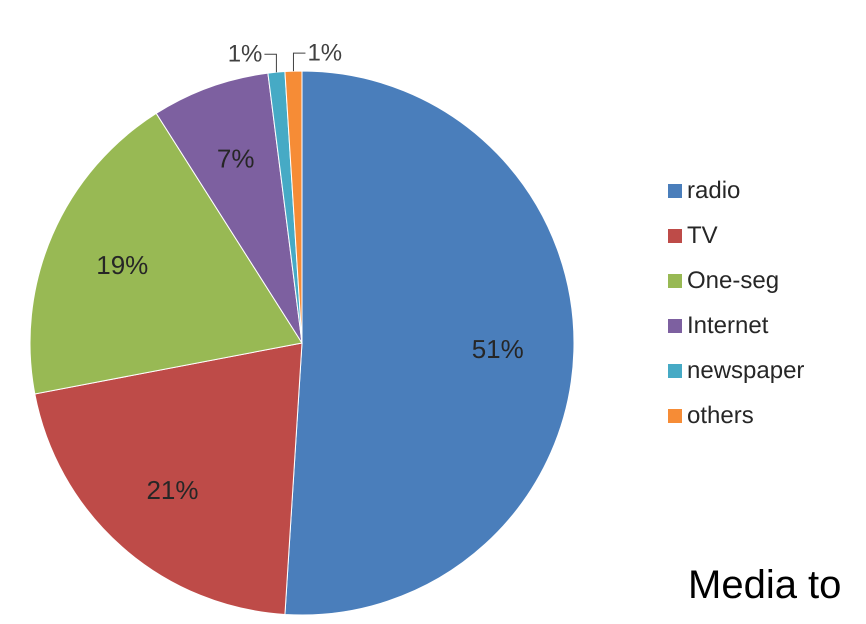 The image size is (866, 624). What do you see at coordinates (122, 265) in the screenshot?
I see `data-label: 19%` at bounding box center [122, 265].